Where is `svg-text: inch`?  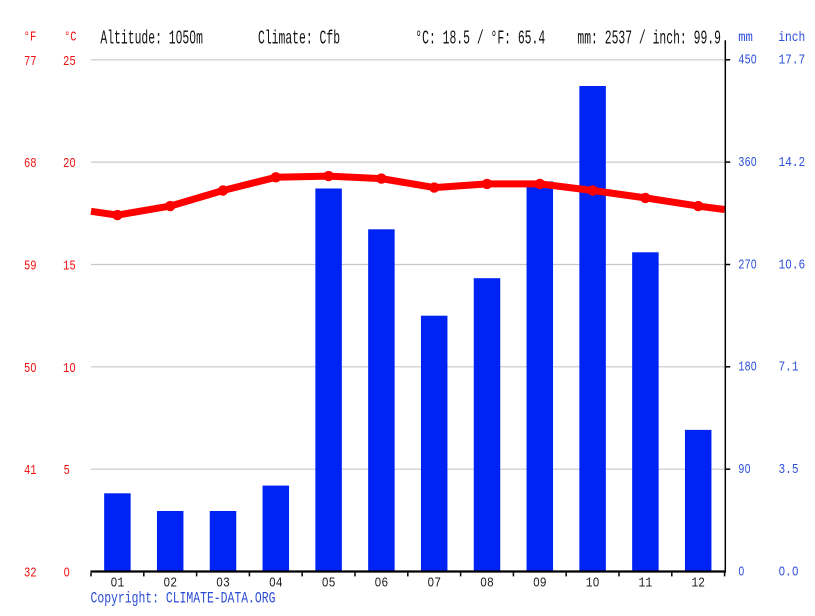
svg-text: inch is located at coordinates (791, 37).